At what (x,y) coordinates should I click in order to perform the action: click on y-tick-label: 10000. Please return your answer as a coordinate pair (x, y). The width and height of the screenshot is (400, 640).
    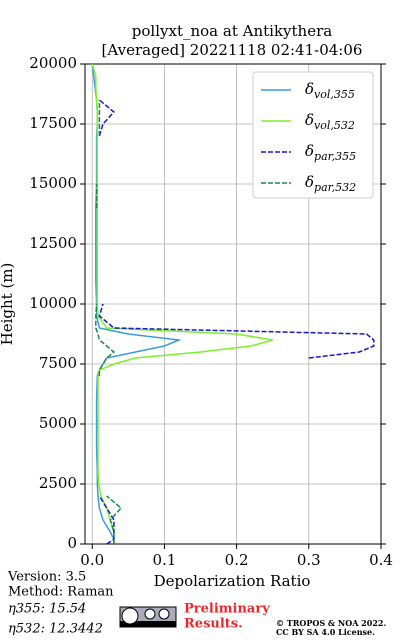
    Looking at the image, I should click on (53, 303).